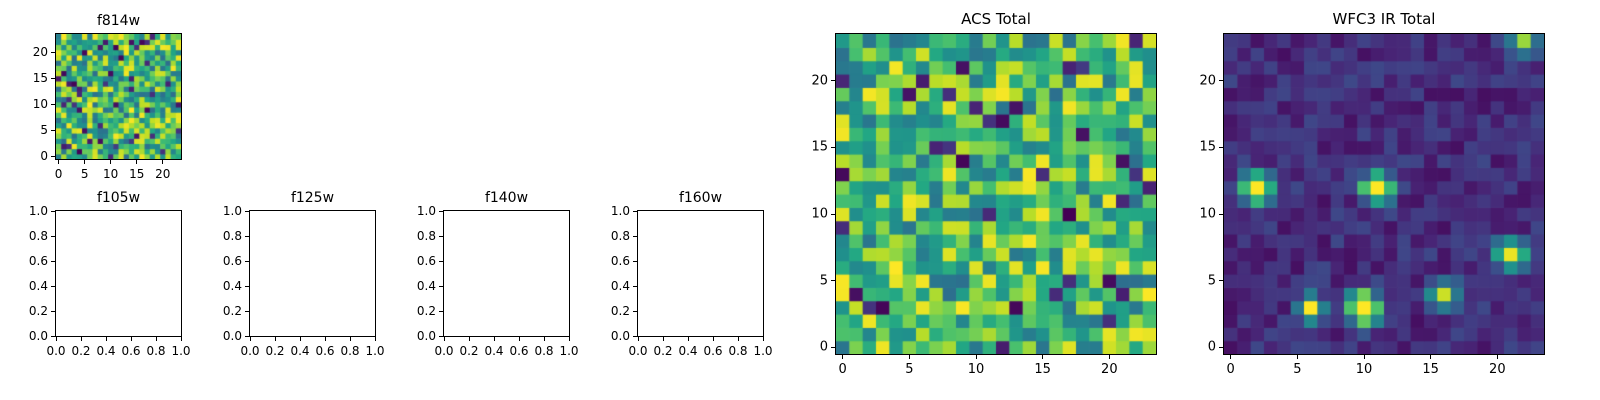 This screenshot has width=1600, height=400. What do you see at coordinates (1384, 19) in the screenshot?
I see `subplot-title-wfc3-ir-total: WFC3 IR Total` at bounding box center [1384, 19].